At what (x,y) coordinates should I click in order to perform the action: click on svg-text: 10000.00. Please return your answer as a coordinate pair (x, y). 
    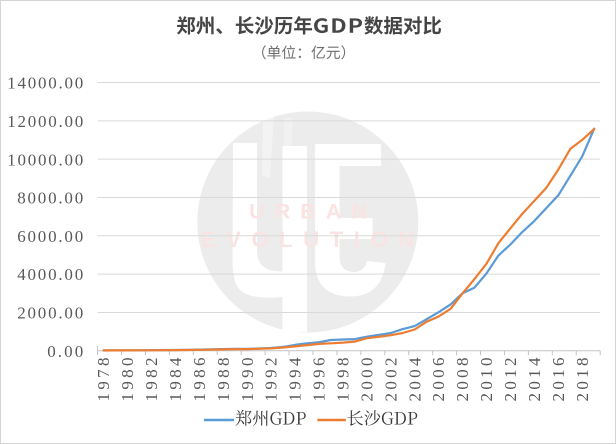
    Looking at the image, I should click on (45, 159).